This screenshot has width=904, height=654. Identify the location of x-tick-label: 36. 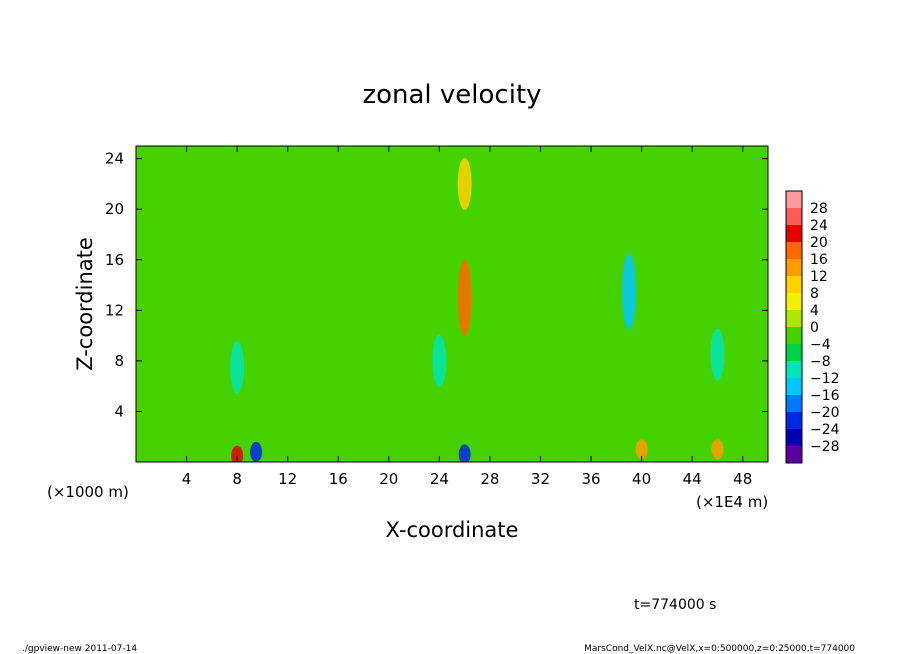
(590, 479).